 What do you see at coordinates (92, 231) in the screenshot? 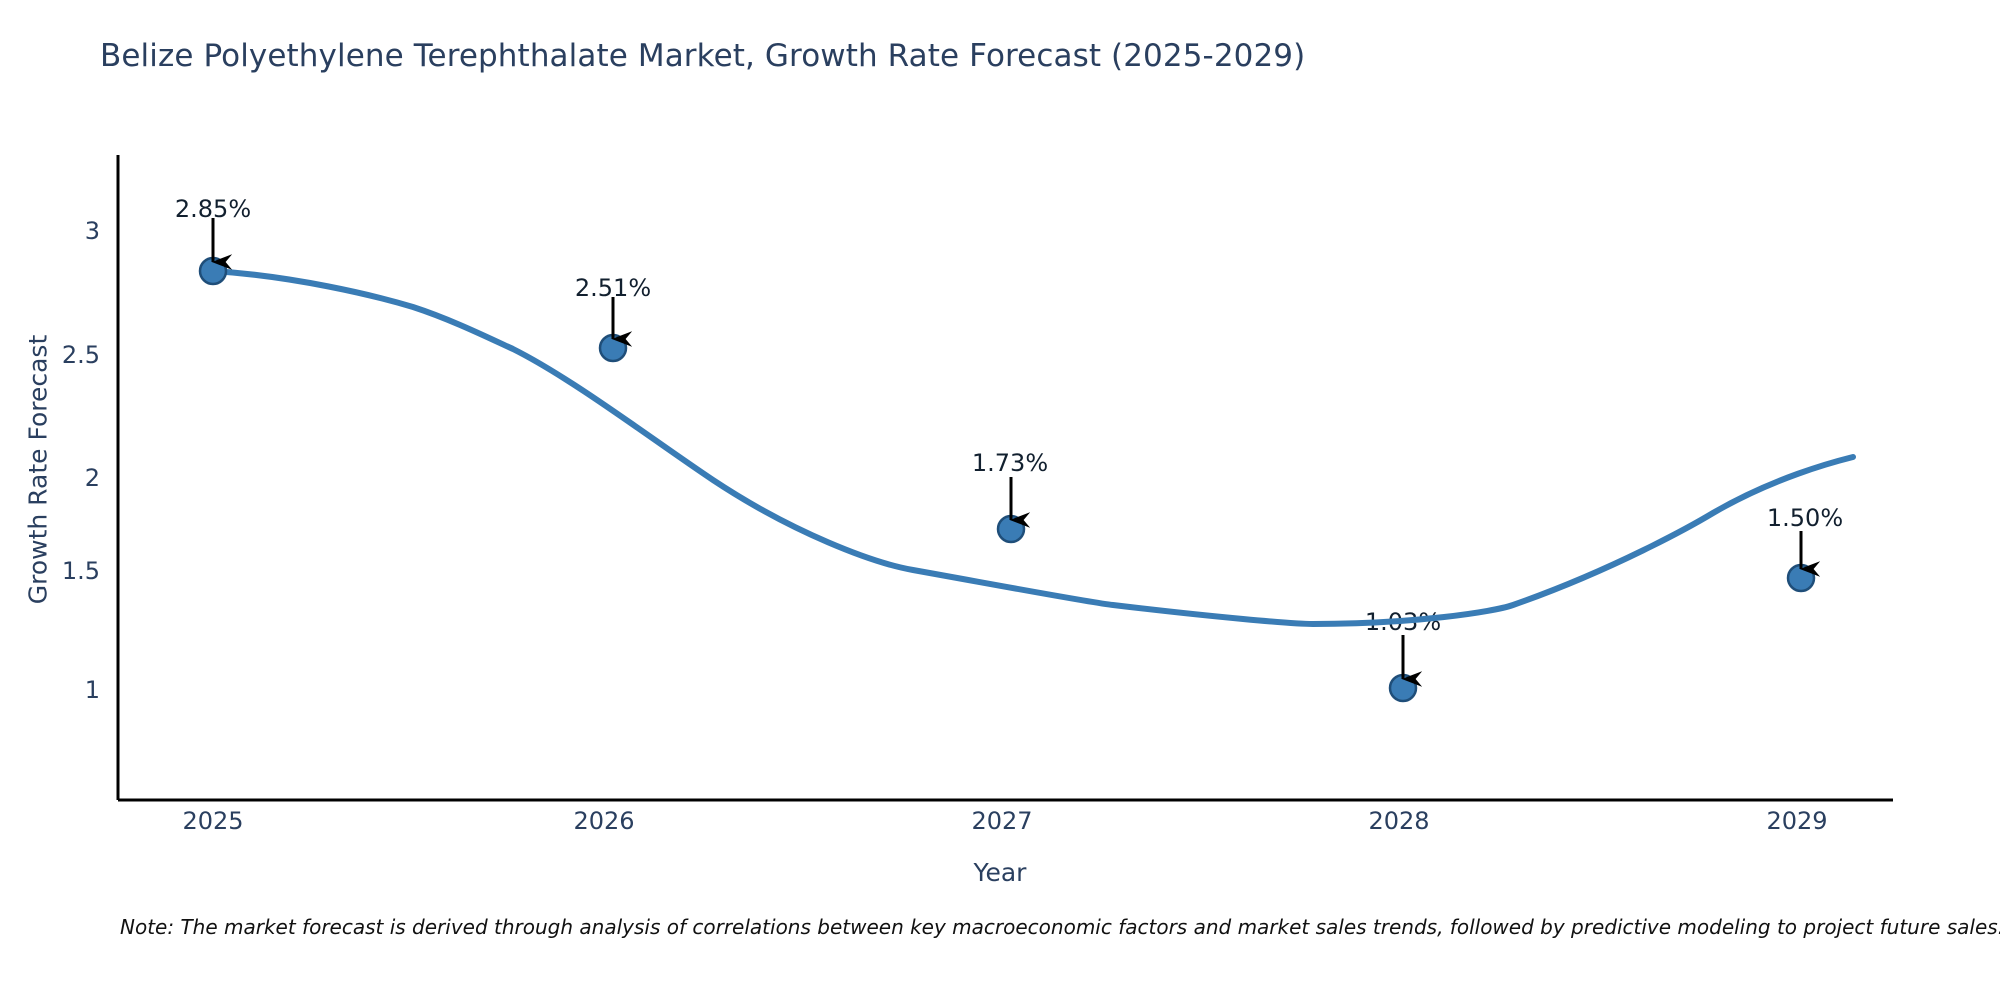
I see `y-tick-label-3: 3` at bounding box center [92, 231].